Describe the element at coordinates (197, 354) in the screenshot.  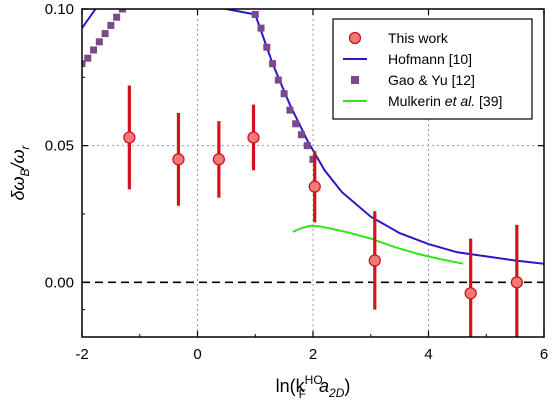
I see `x-tick-label-1: 0` at that location.